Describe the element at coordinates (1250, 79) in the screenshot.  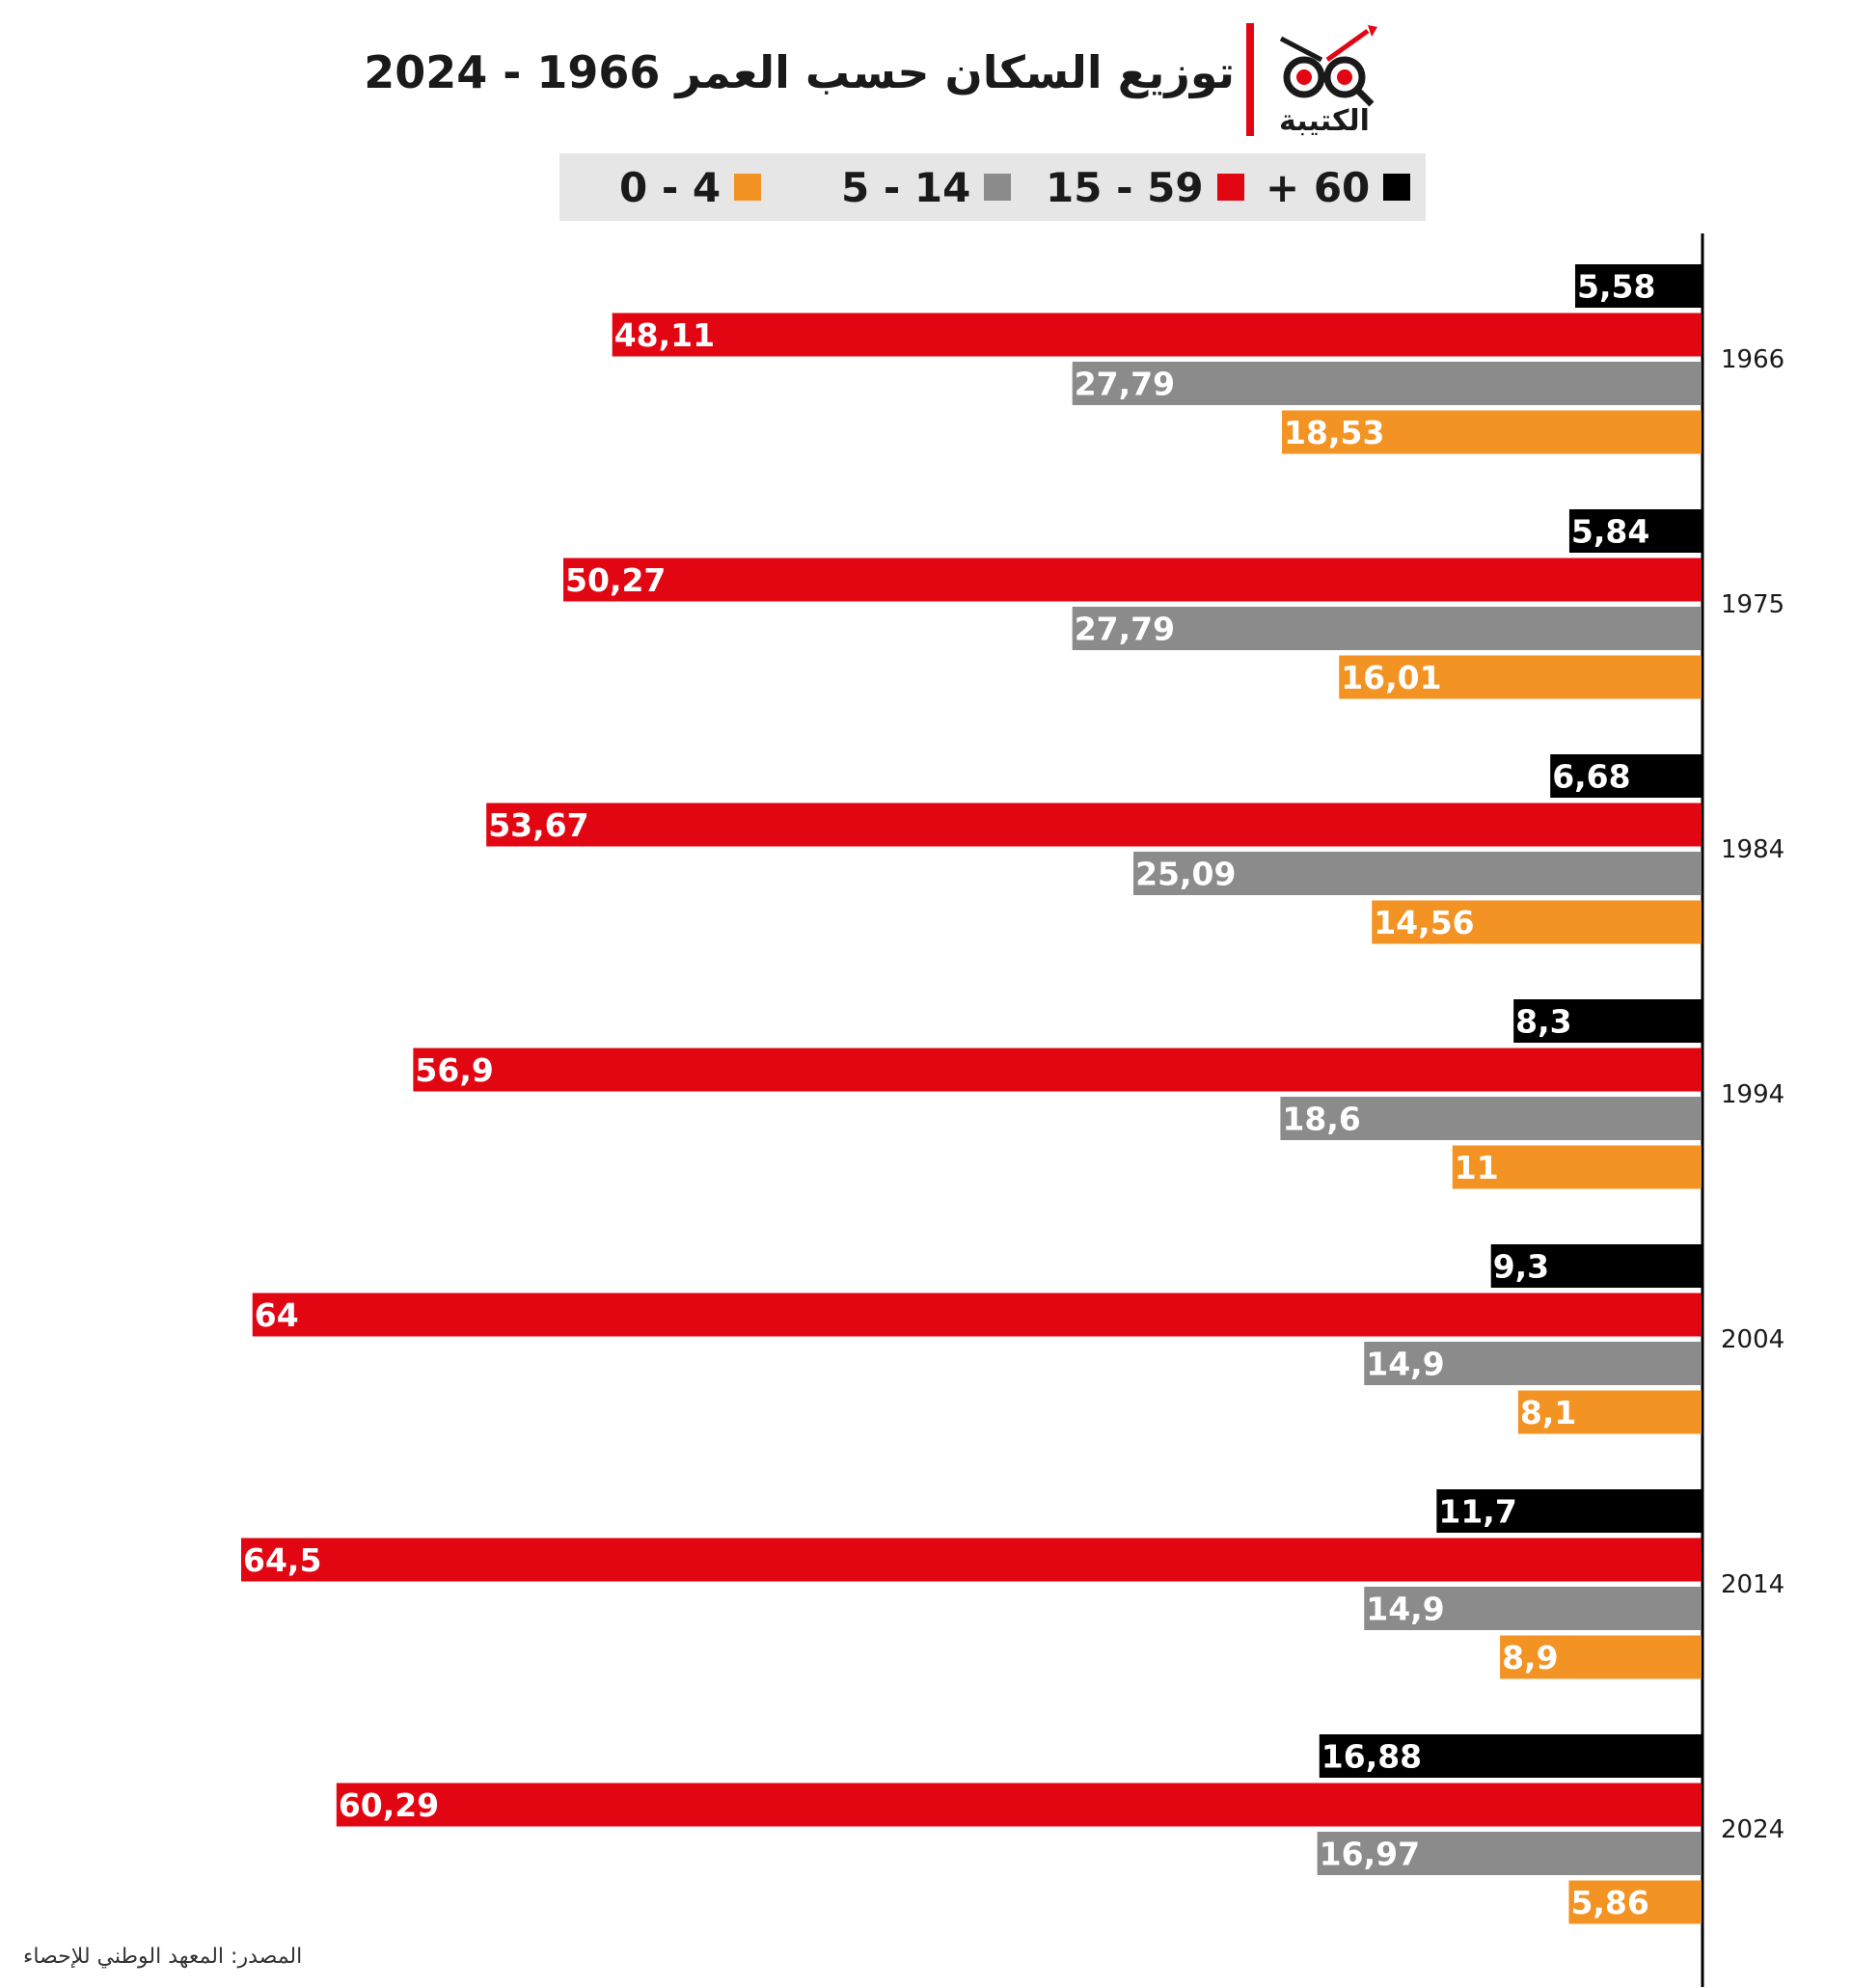
I see `title-divider` at that location.